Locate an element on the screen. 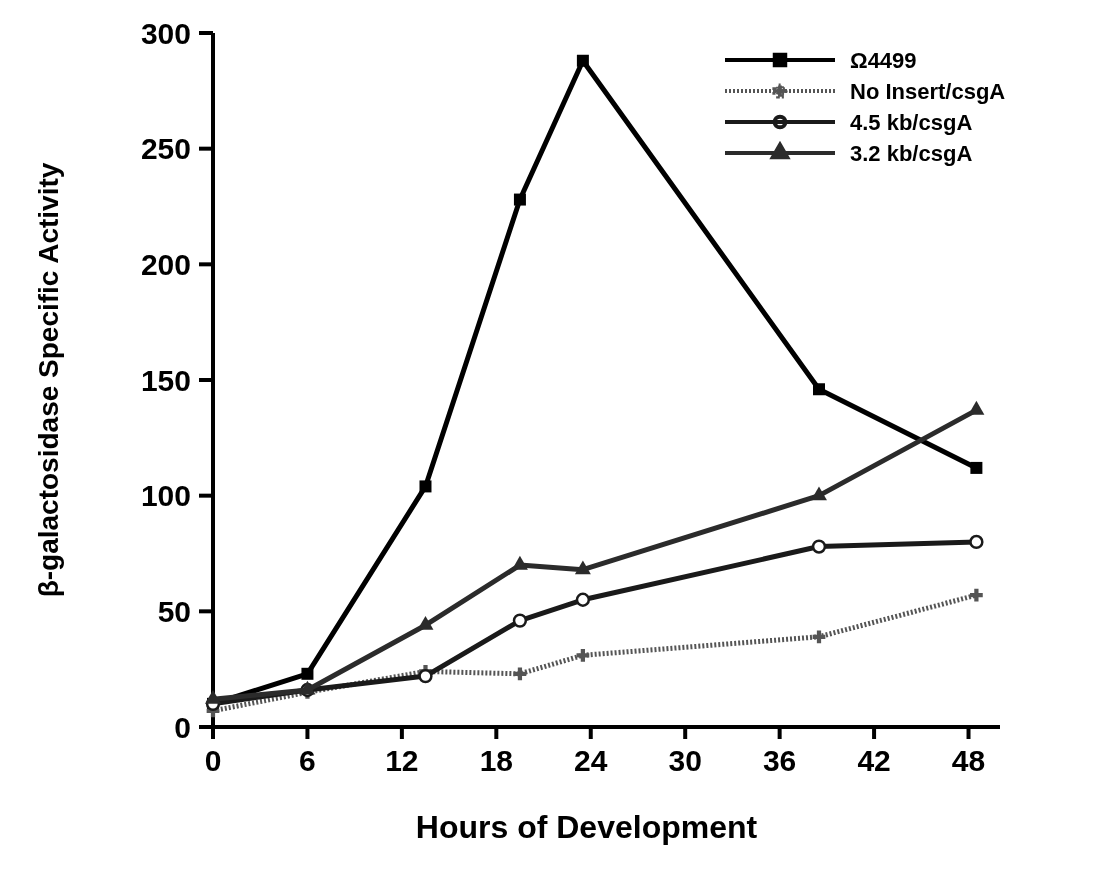 The width and height of the screenshot is (1114, 878). x-tick-label: 36 is located at coordinates (779, 760).